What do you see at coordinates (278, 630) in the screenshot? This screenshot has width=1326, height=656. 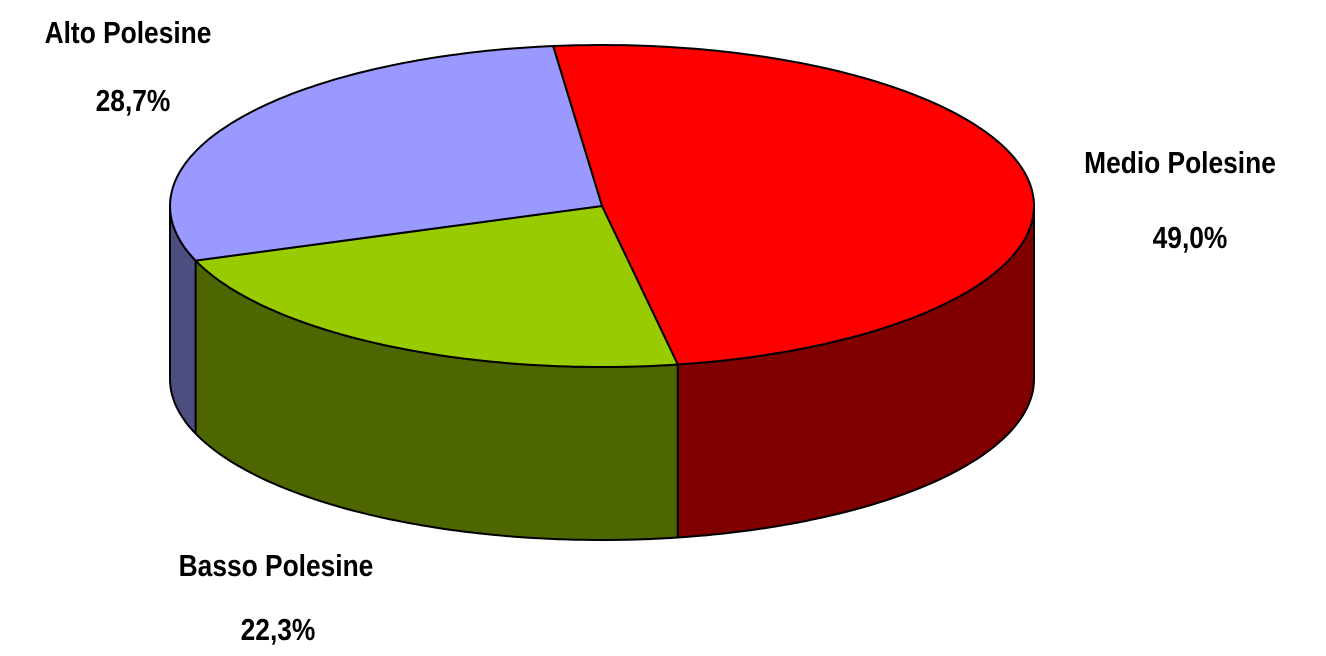 I see `value-label: 22,3%` at bounding box center [278, 630].